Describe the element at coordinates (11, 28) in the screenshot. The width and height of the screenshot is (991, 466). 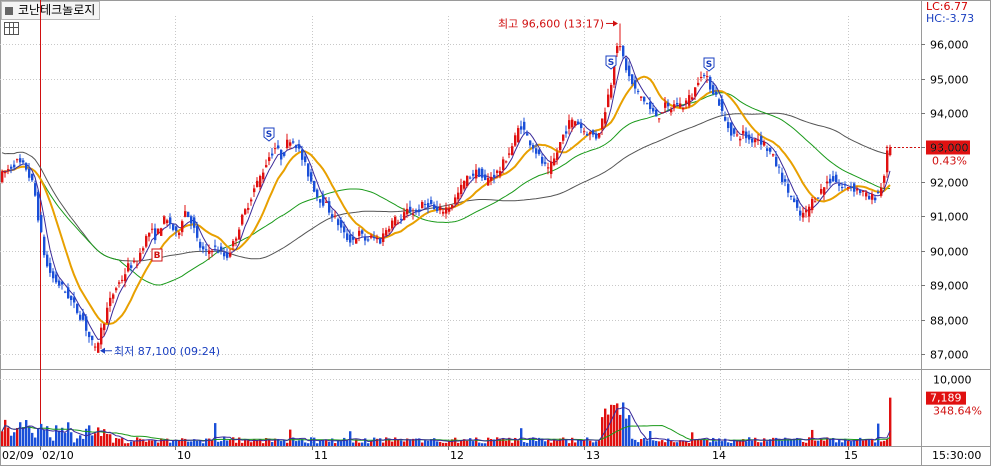
I see `table-icon` at that location.